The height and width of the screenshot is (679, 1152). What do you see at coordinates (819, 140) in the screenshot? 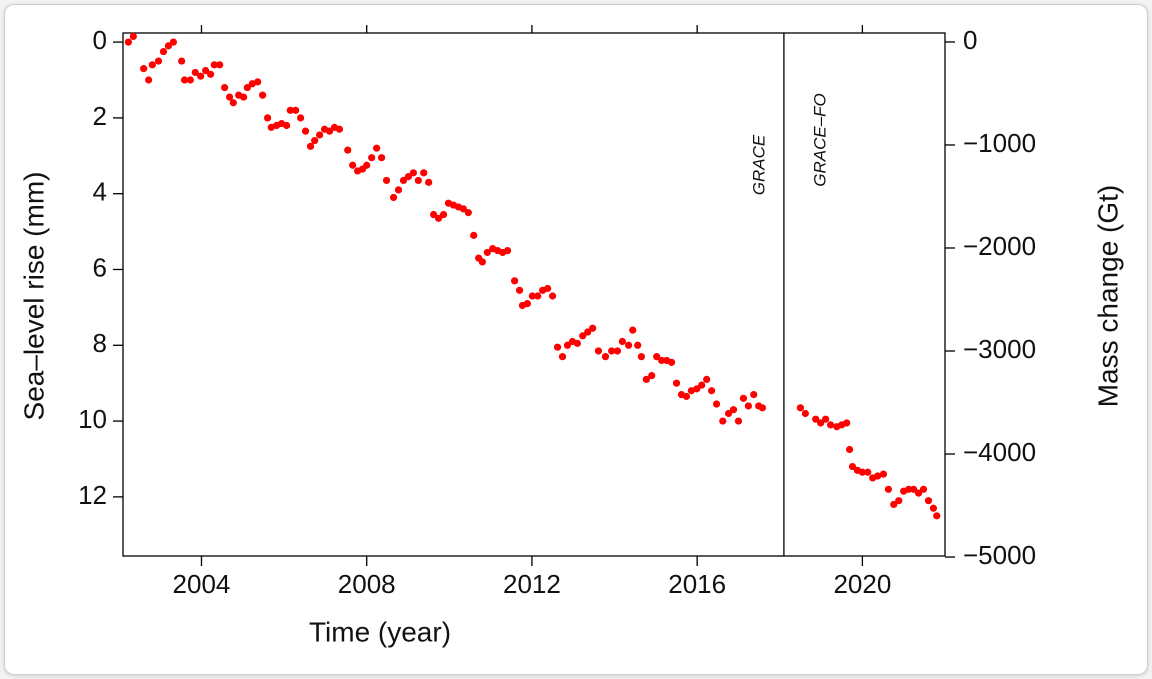
I see `annotation: GRACE–FO` at bounding box center [819, 140].